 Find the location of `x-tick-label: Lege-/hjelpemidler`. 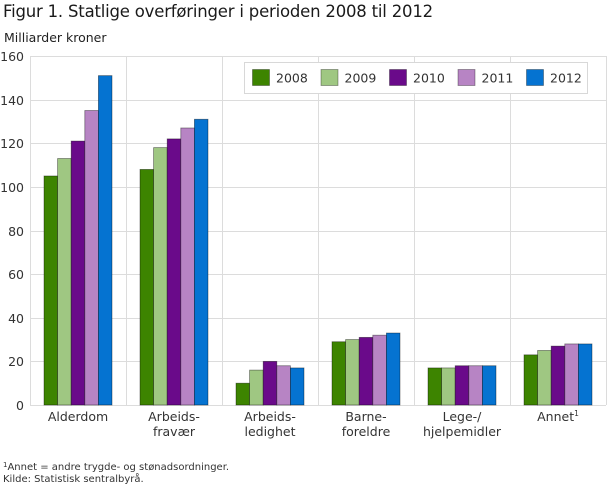

x-tick-label: Lege-/hjelpemidler is located at coordinates (462, 424).